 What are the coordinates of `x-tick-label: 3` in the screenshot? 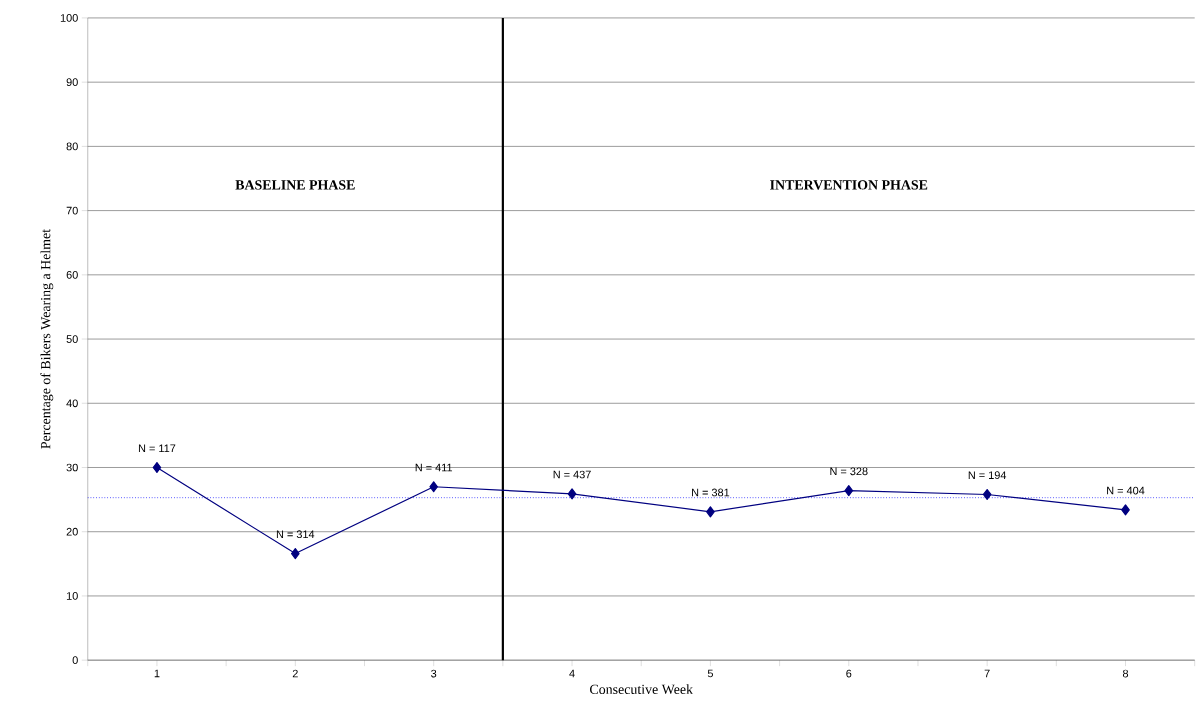 It's located at (434, 673).